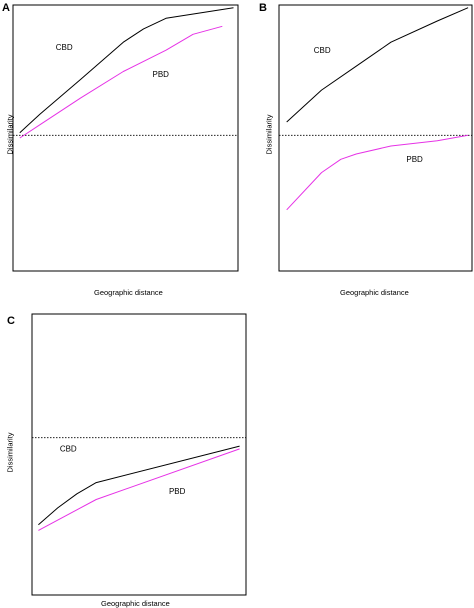 This screenshot has width=474, height=608. What do you see at coordinates (177, 491) in the screenshot?
I see `annotation-pbd-c: PBD` at bounding box center [177, 491].